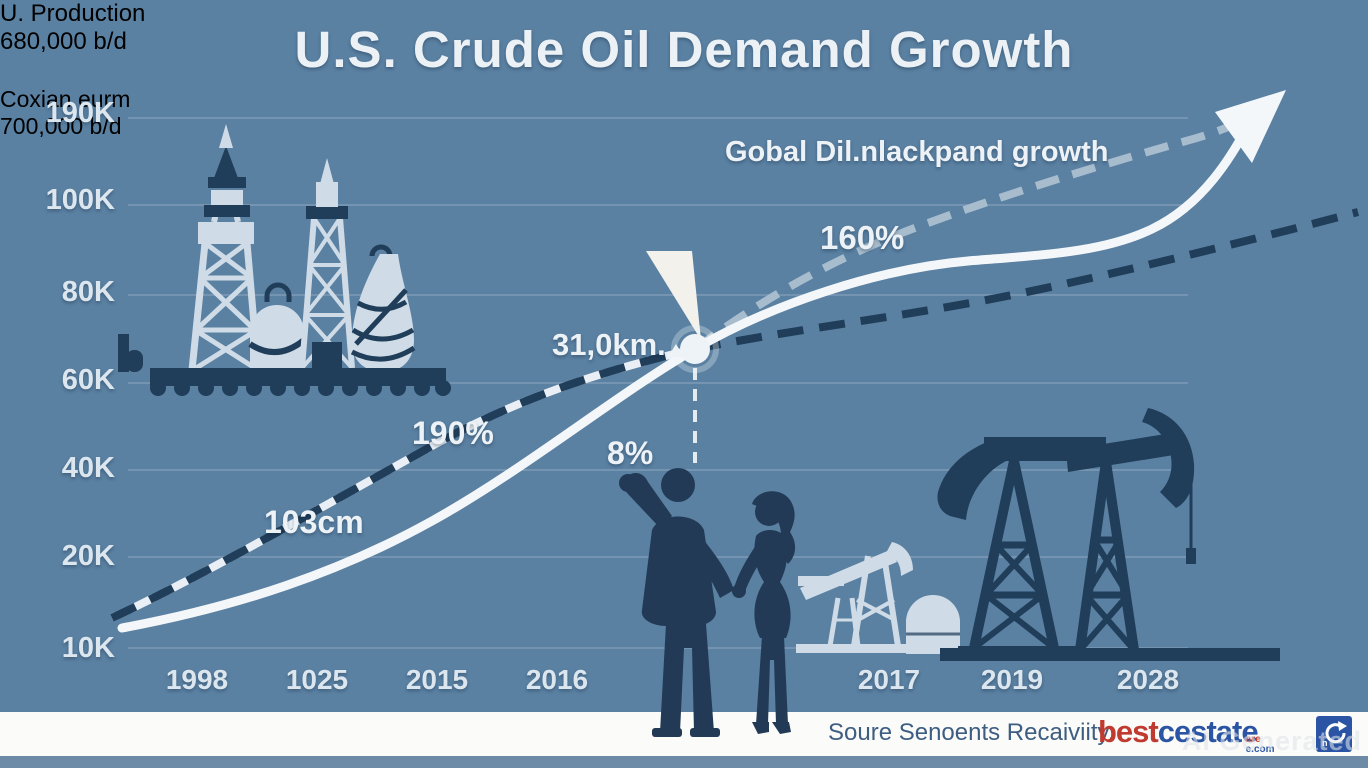 This screenshot has width=1368, height=768. I want to click on intersection-dot, so click(695, 349).